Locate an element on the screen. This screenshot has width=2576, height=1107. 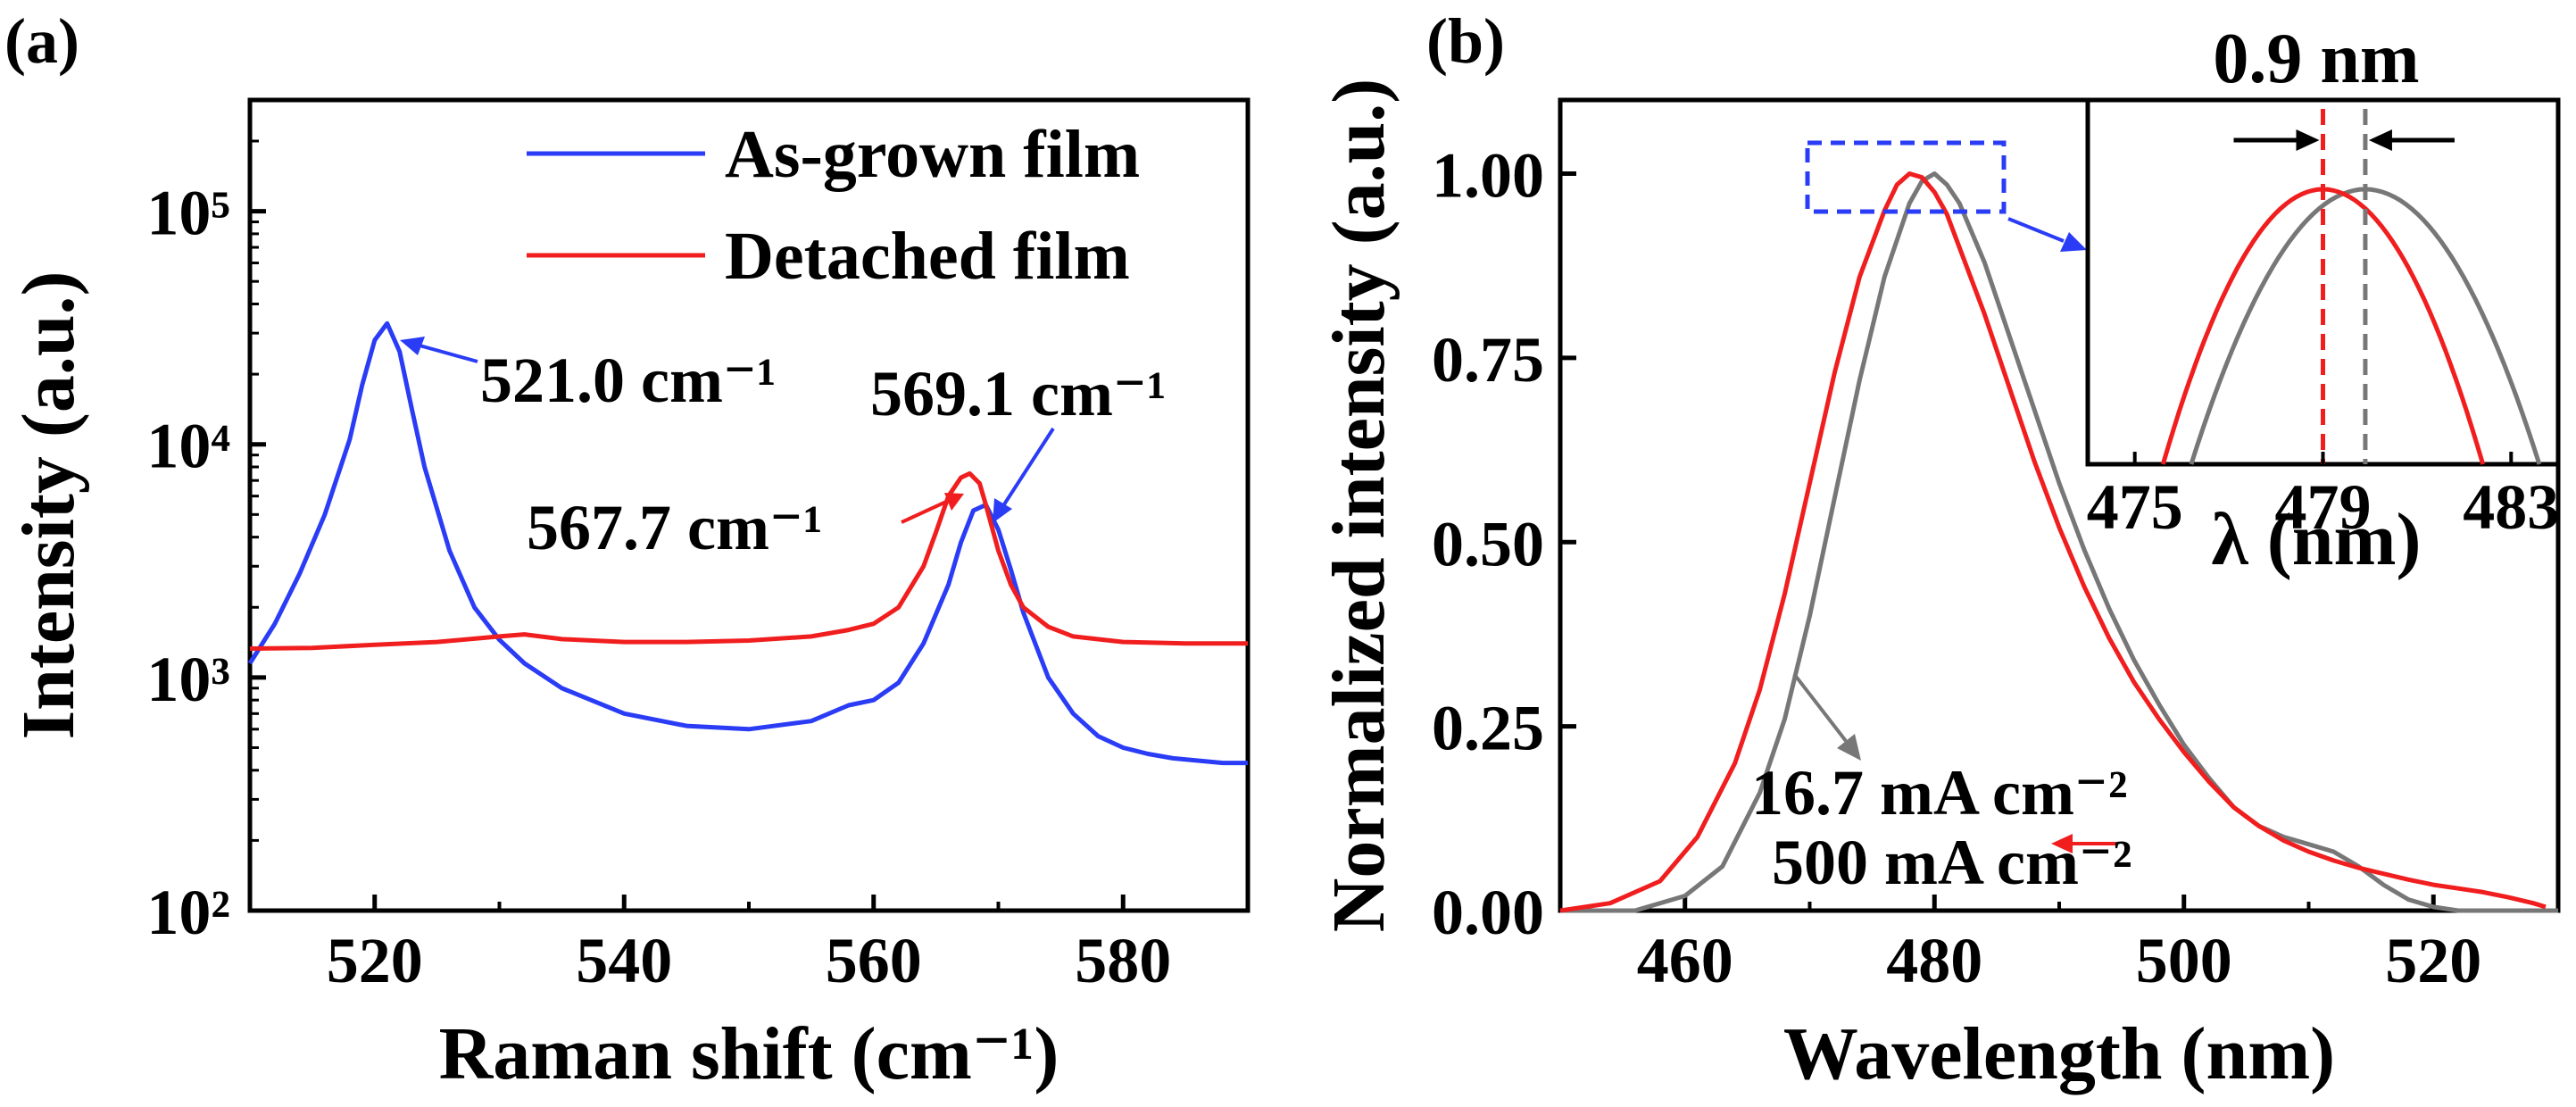
b-y-tick-label: 0.75 is located at coordinates (1488, 359).